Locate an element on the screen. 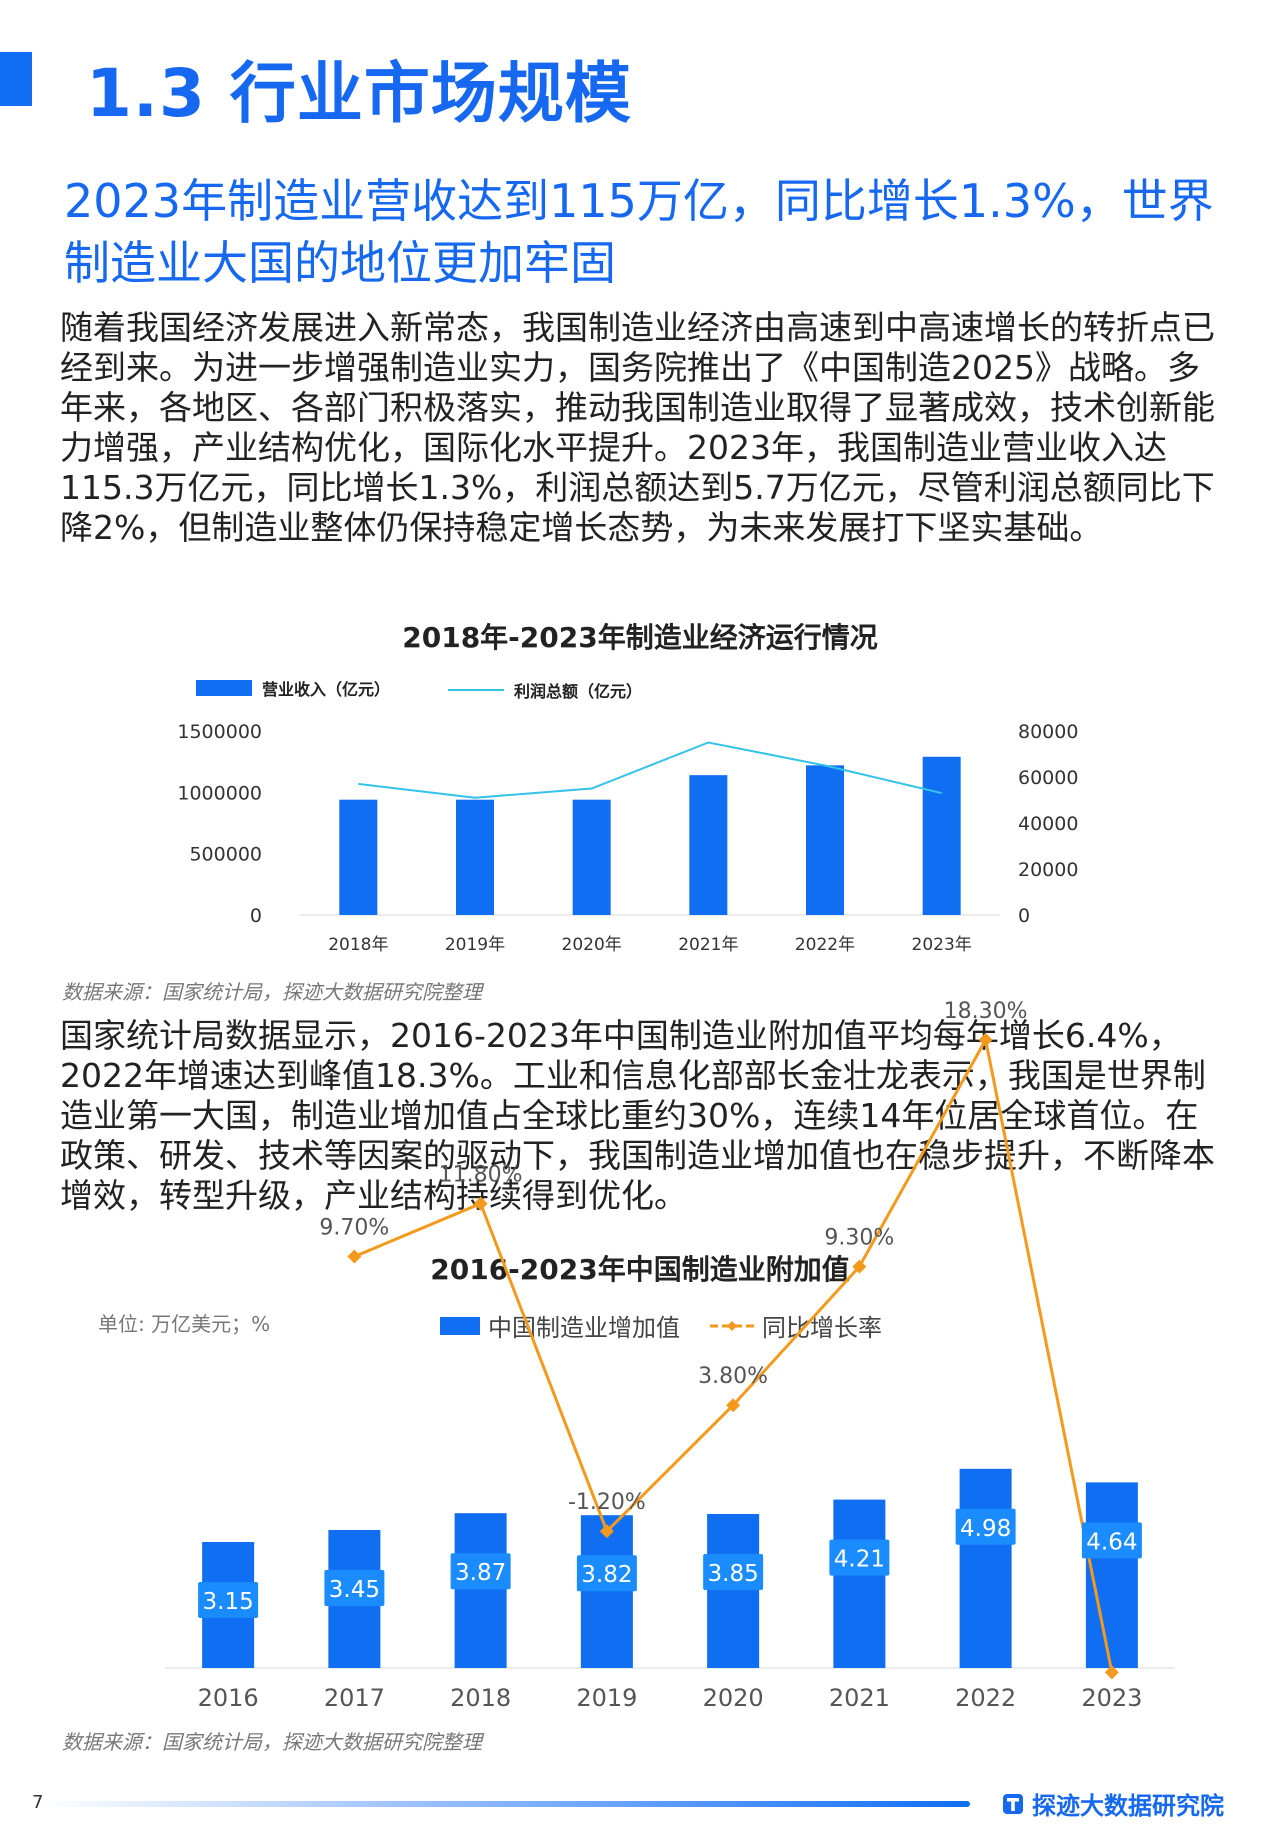 The height and width of the screenshot is (1828, 1280). legend-growth-rate: 同比增长率 is located at coordinates (795, 1325).